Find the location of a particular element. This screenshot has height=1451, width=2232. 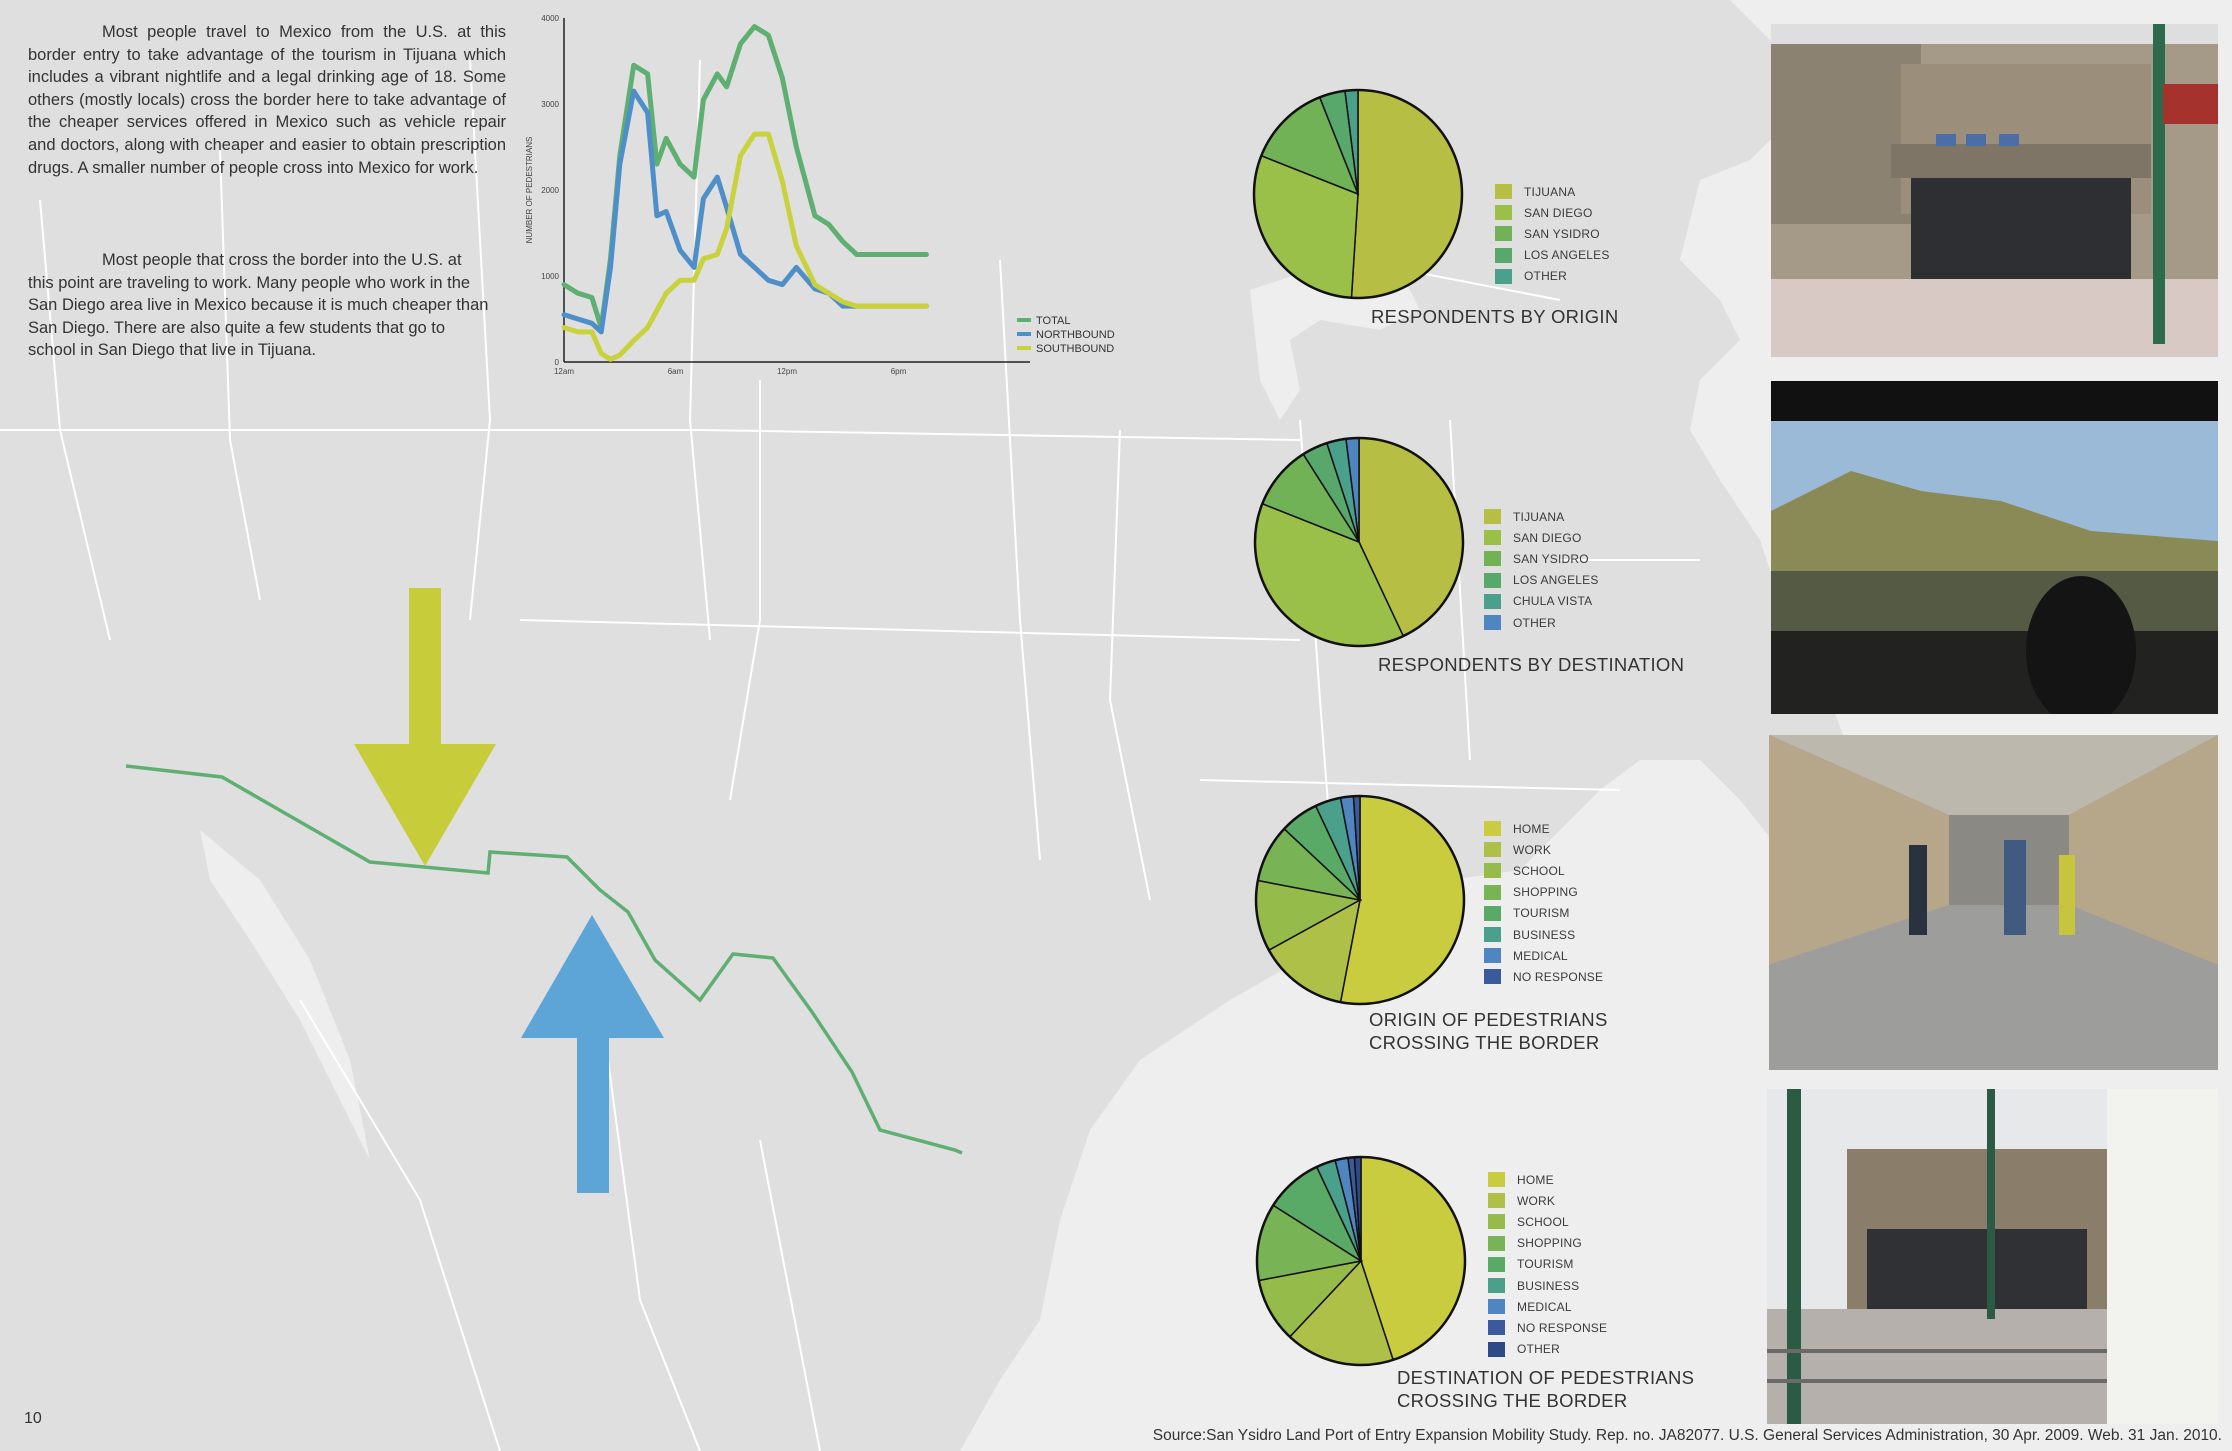

series-line-southbound is located at coordinates (745, 246).